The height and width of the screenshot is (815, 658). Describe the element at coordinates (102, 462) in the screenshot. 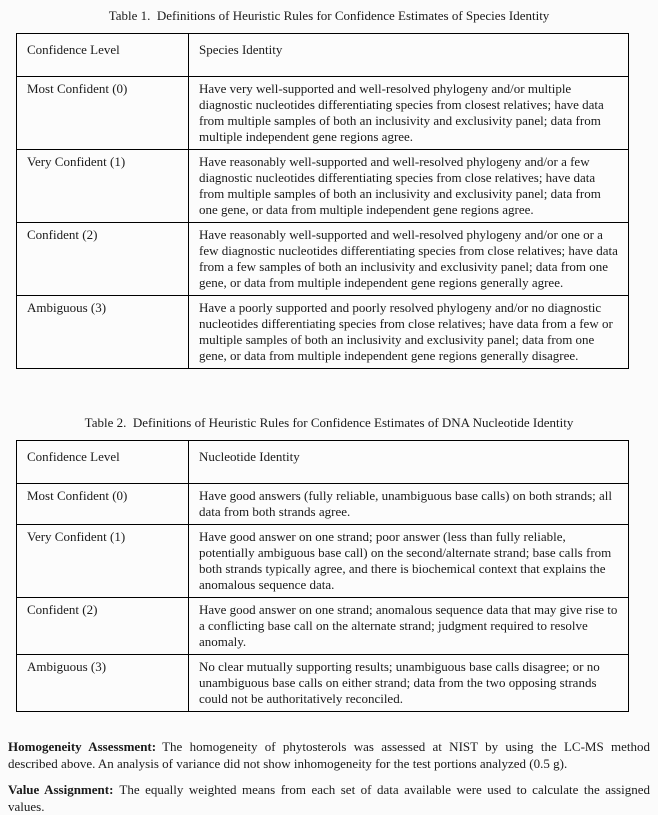

I see `table2-header-confidence-level: Confidence Level` at that location.